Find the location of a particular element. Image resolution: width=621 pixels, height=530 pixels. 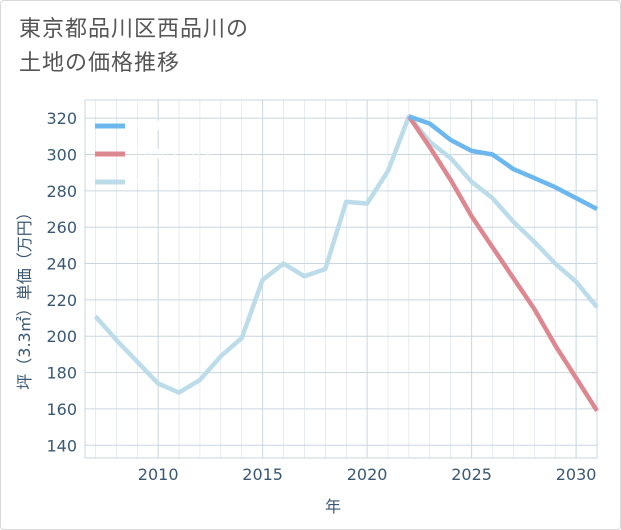

y-tick-label: 240 is located at coordinates (61, 264).